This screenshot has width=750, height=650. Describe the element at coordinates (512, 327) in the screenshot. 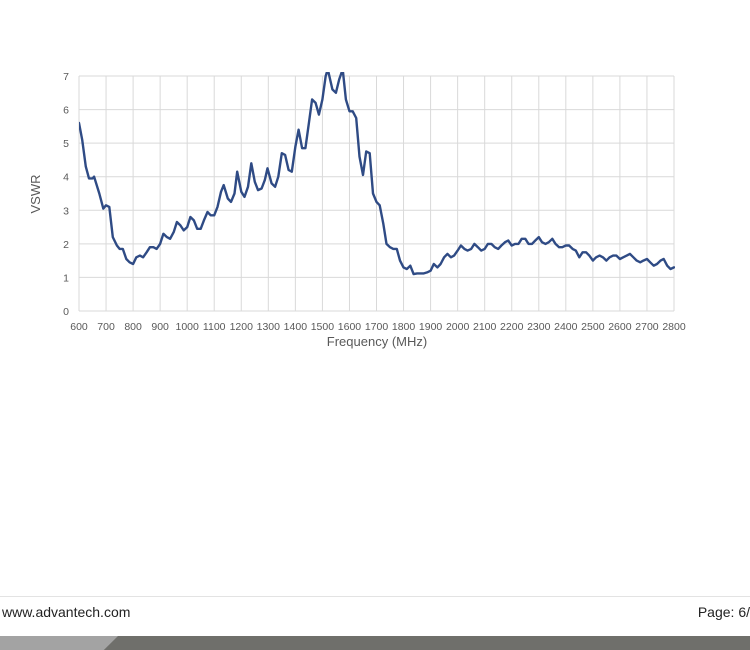

I see `x-tick-label: 2200` at that location.